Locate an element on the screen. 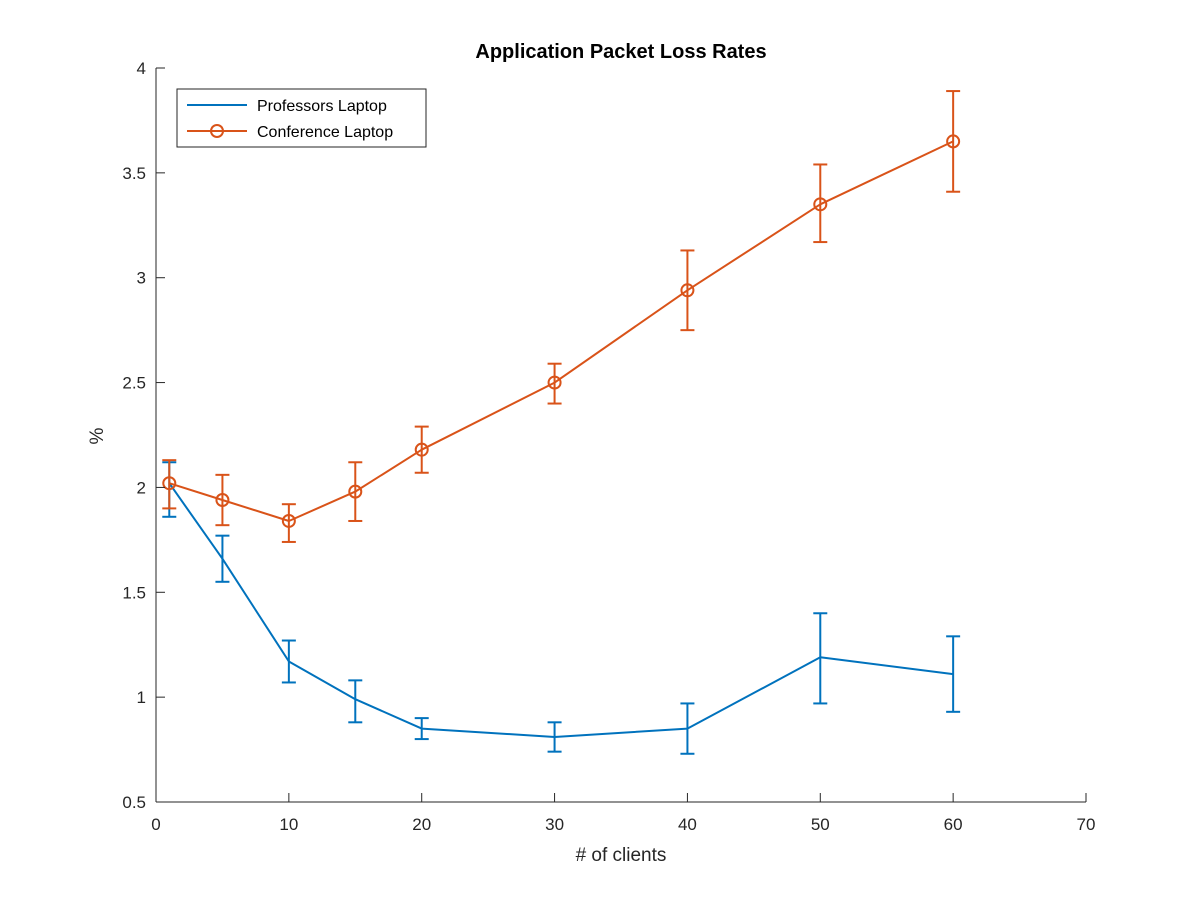 The width and height of the screenshot is (1200, 905). x-tick-label: 40 is located at coordinates (687, 824).